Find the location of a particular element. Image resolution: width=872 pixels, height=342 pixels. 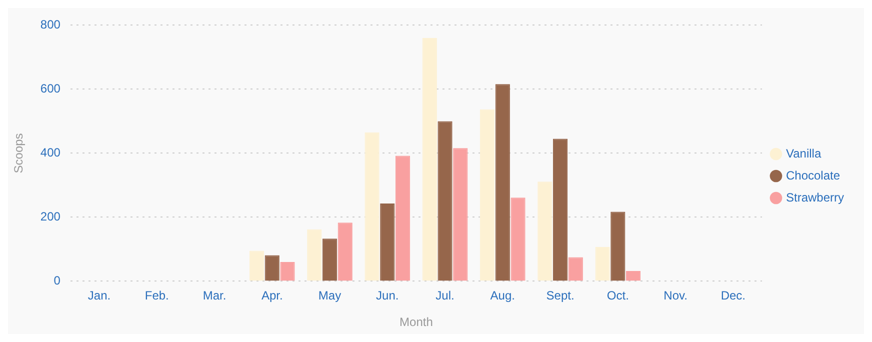

x-tick-label: Dec. is located at coordinates (733, 295).